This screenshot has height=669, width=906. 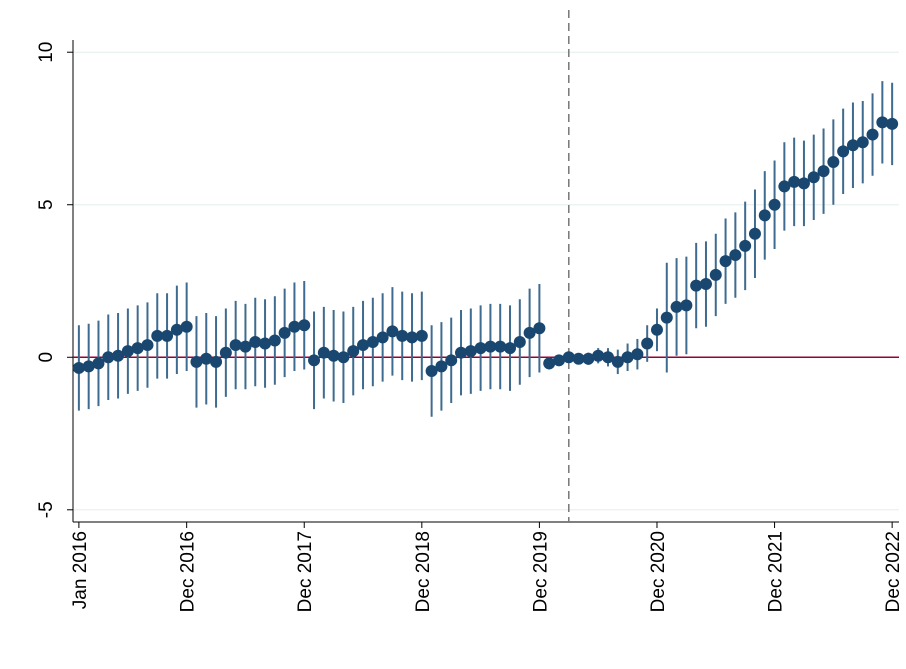 What do you see at coordinates (46, 52) in the screenshot?
I see `y-tick-label: 10` at bounding box center [46, 52].